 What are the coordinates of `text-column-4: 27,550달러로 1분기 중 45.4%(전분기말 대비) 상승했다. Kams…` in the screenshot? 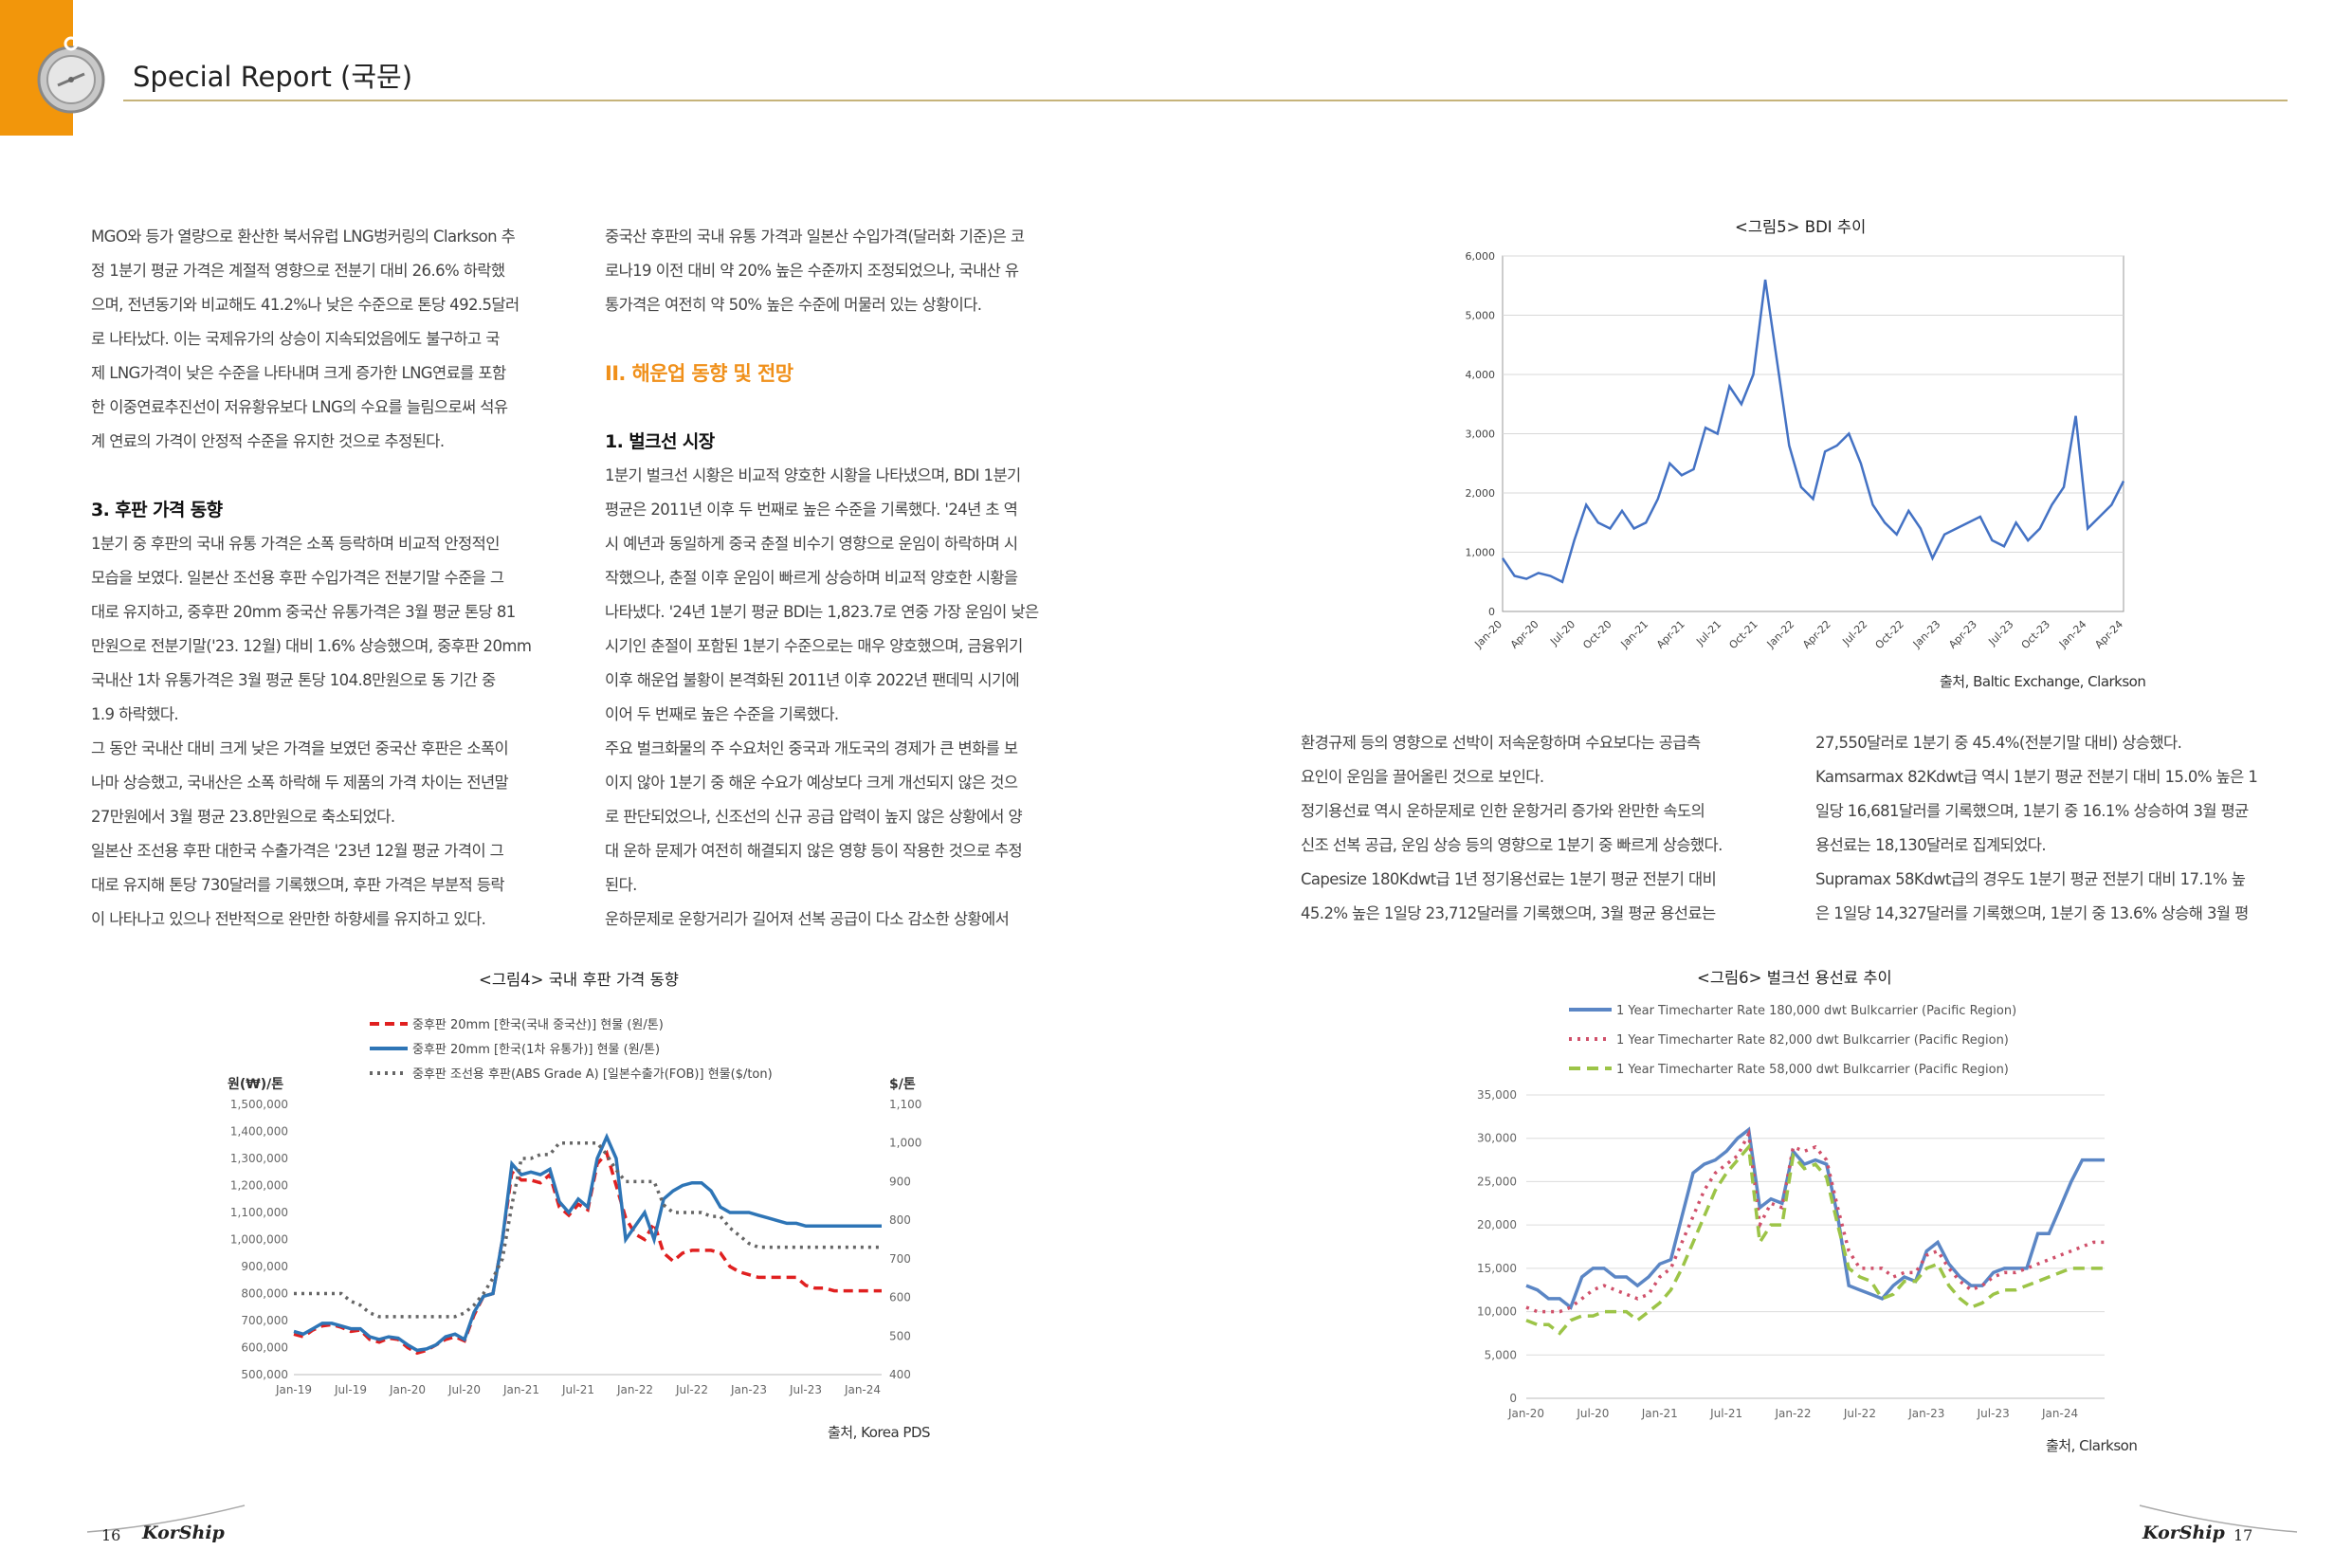 It's located at (2036, 828).